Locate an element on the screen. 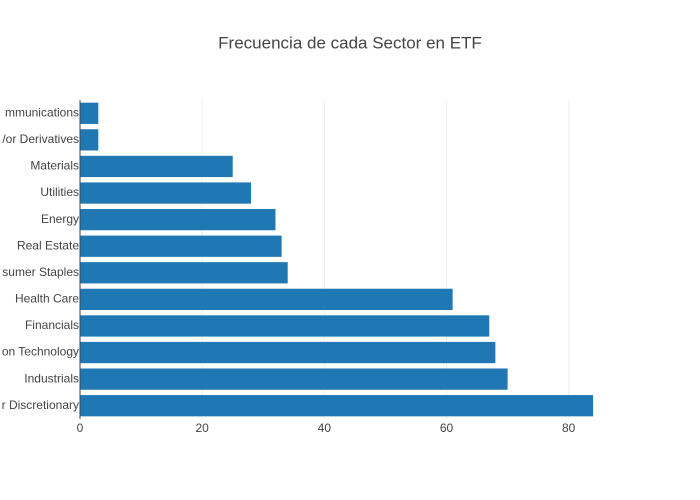  y-tick-label: Energy is located at coordinates (60, 219).